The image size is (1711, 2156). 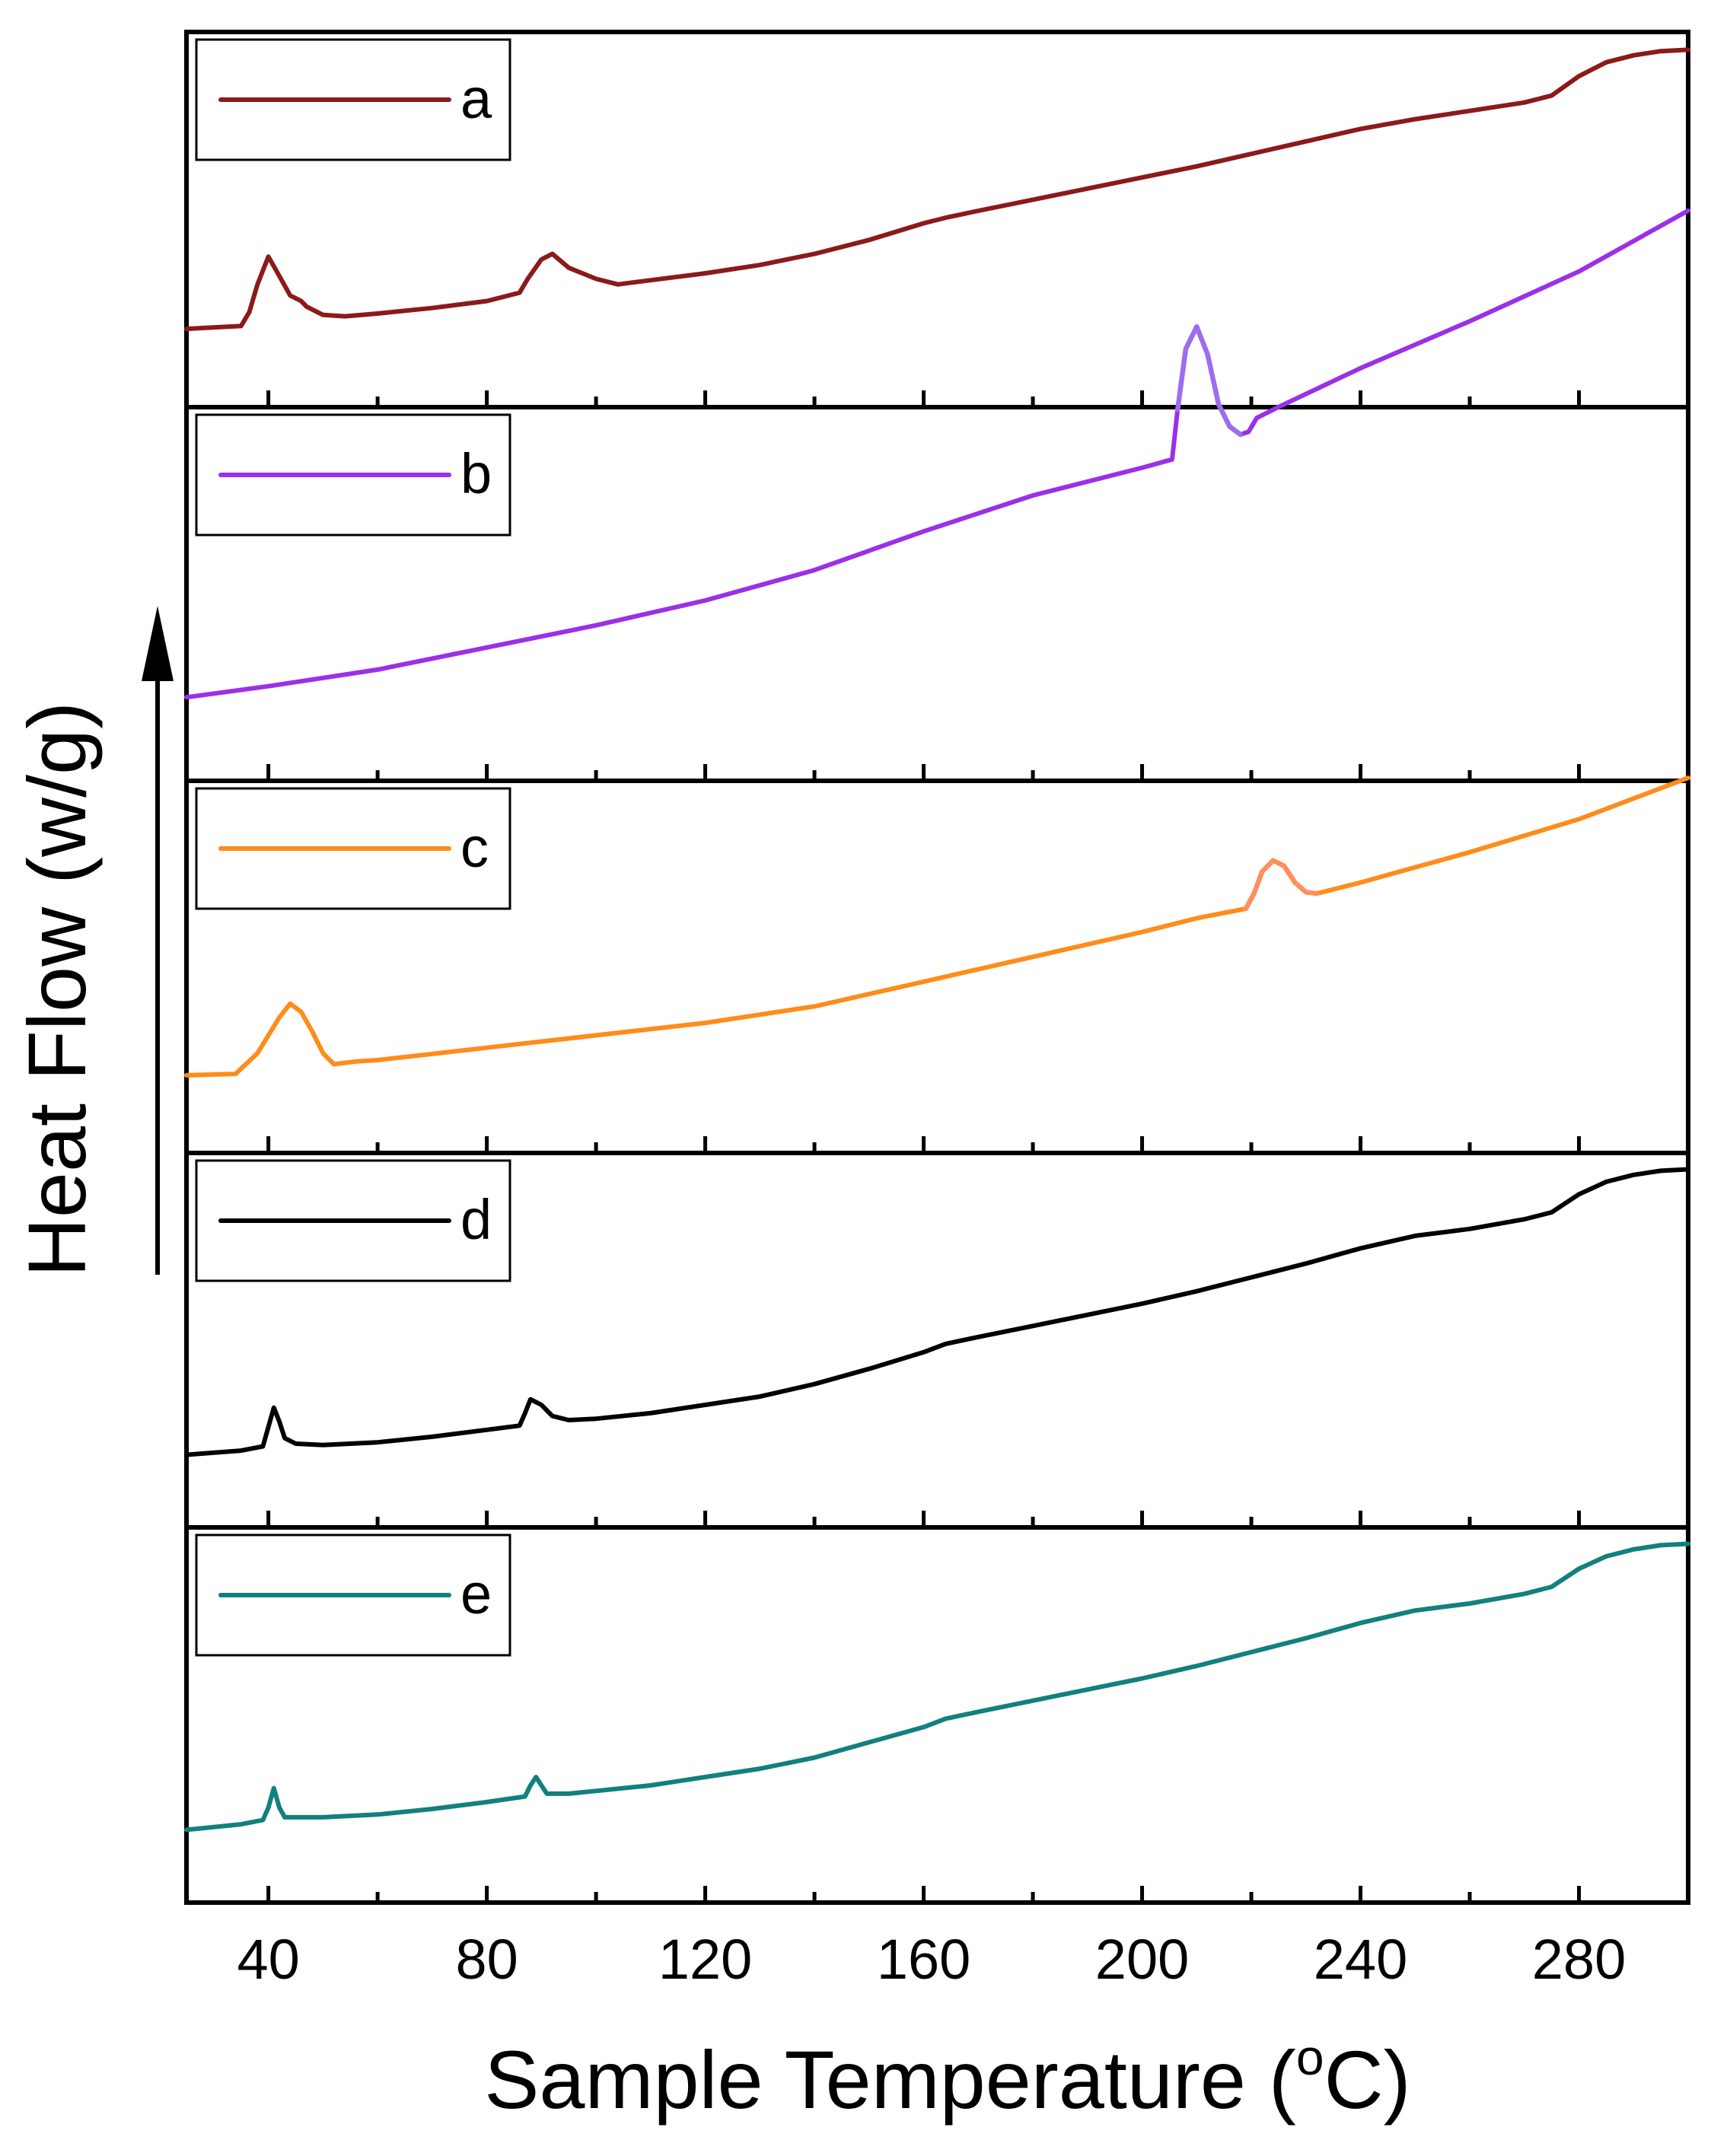 I want to click on y-axis-arrow, so click(x=158, y=941).